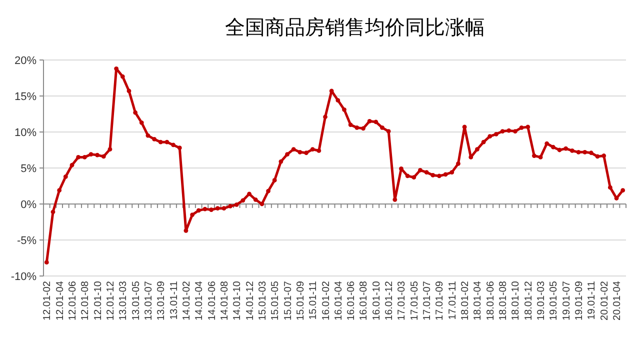  Describe the element at coordinates (186, 300) in the screenshot. I see `x-tick-label: 14.01-02` at that location.